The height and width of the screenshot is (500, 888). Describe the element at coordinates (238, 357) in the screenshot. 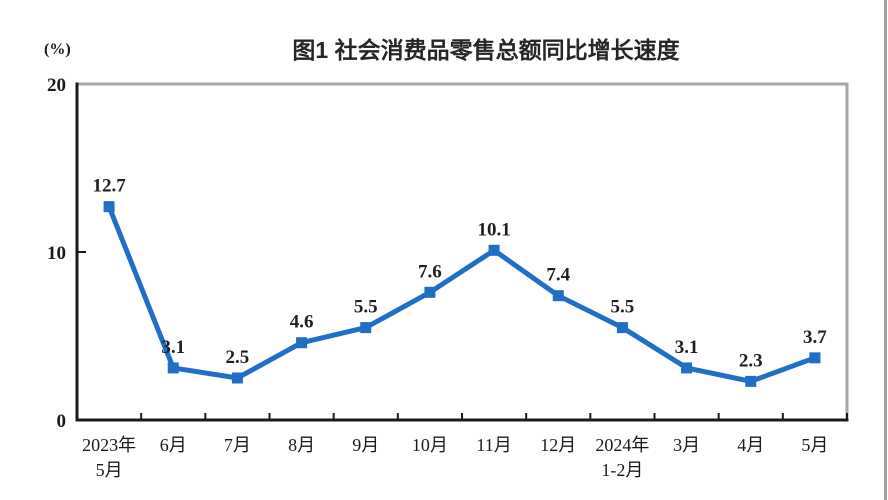

I see `data-point-label: 2.5` at that location.